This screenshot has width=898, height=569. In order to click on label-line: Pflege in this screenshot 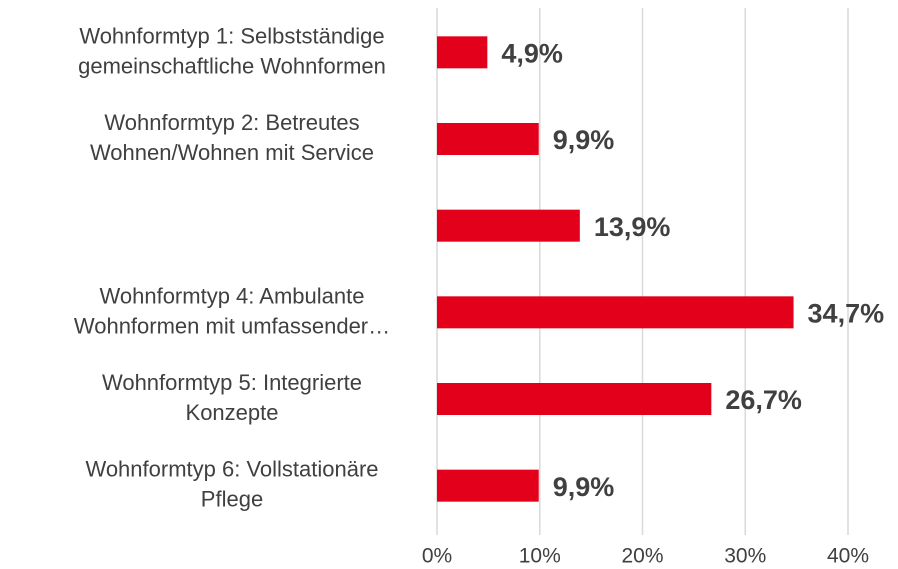, I will do `click(232, 498)`.